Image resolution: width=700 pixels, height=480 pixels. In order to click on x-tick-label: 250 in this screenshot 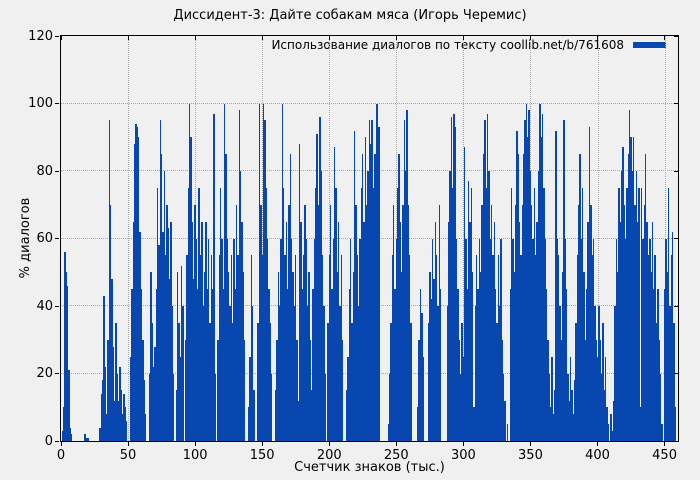, I will do `click(396, 455)`.